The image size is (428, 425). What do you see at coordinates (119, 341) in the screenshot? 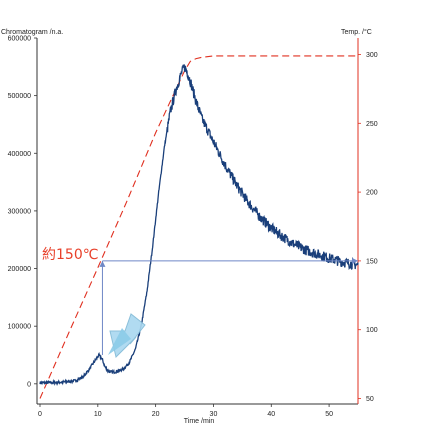
I see `pointer-arrow-head` at bounding box center [119, 341].